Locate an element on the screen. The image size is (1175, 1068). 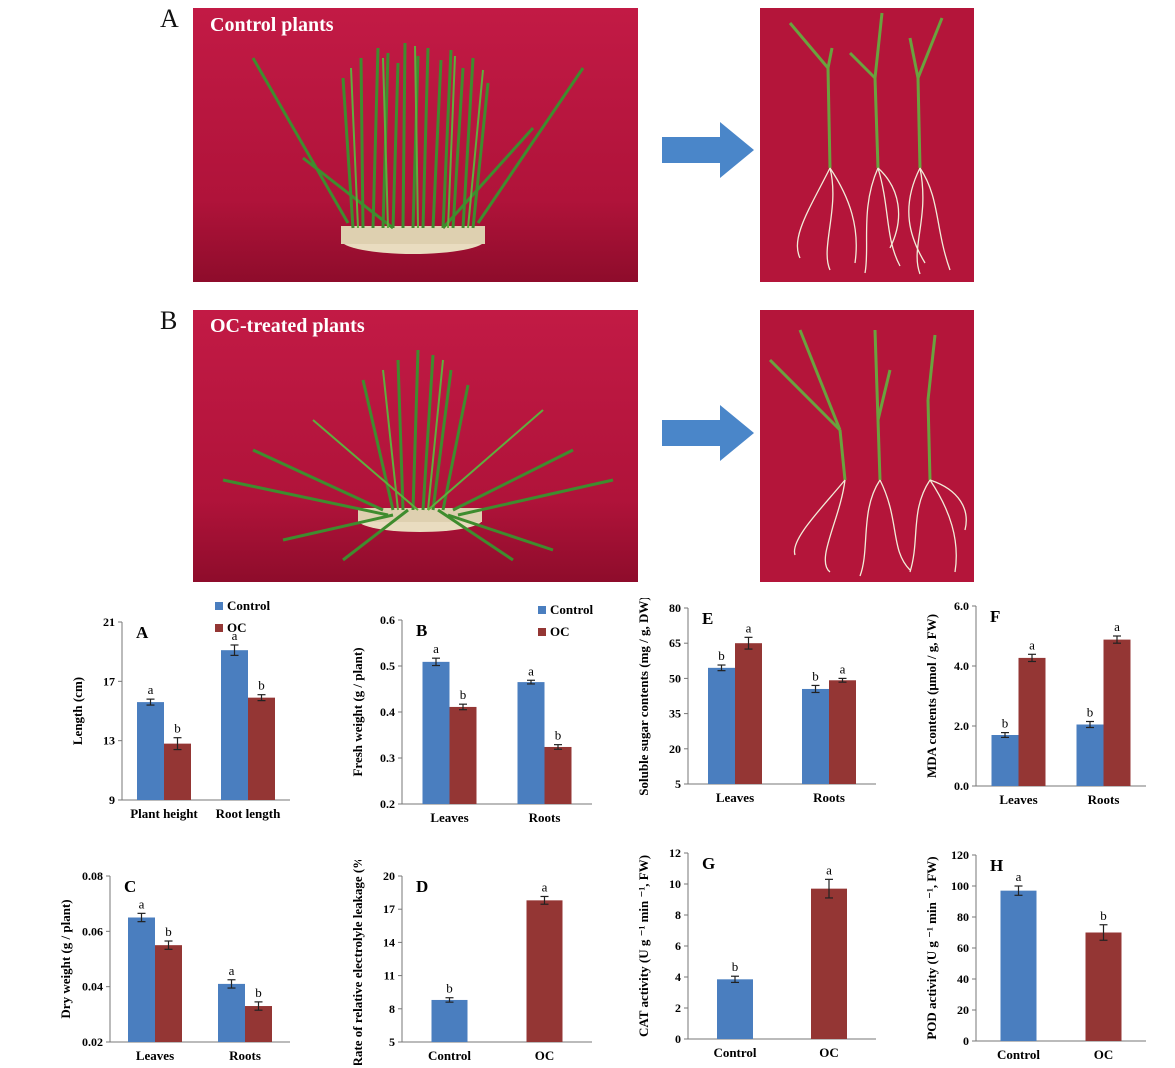
y-tick-label: 6 is located at coordinates (678, 946).